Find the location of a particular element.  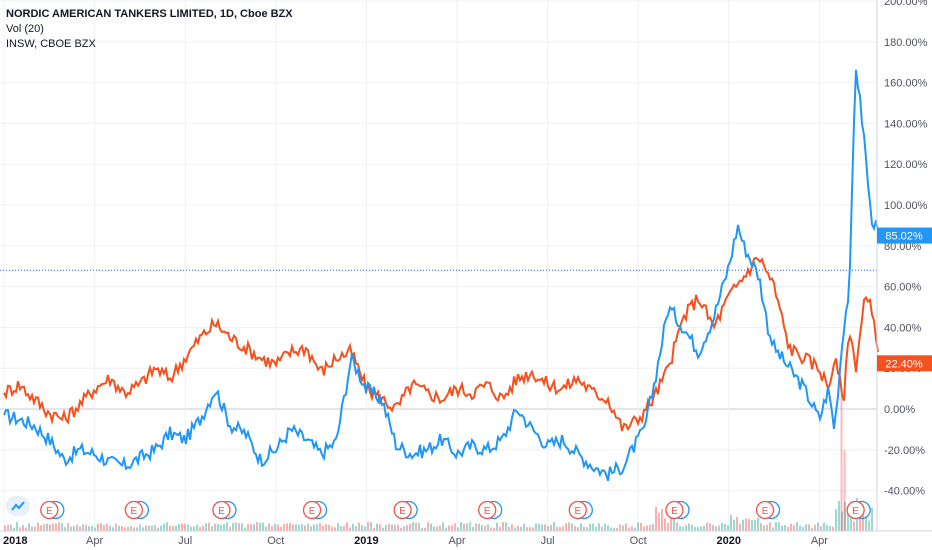

tradingview-logo-icon is located at coordinates (18, 506).